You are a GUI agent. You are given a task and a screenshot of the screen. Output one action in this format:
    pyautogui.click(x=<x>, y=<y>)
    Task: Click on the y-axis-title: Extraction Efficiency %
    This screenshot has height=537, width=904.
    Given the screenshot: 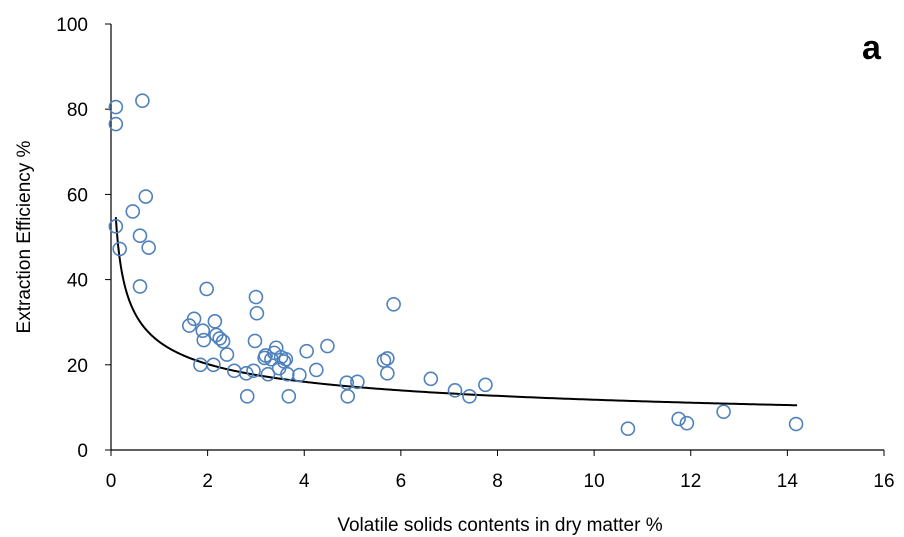 What is the action you would take?
    pyautogui.click(x=24, y=236)
    